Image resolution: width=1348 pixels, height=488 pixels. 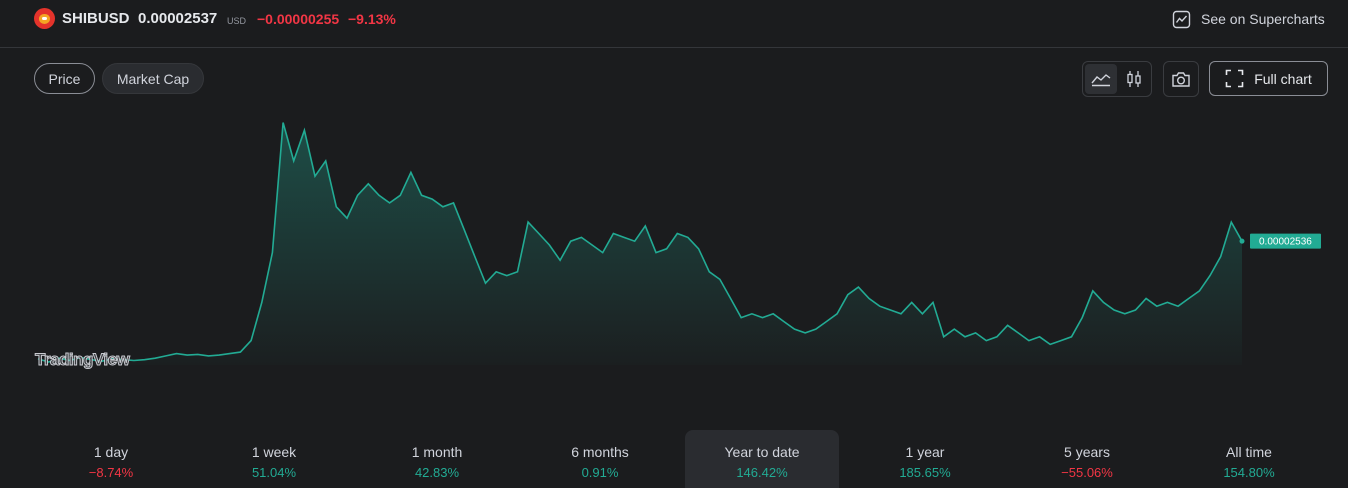 I want to click on range-value: −8.74%, so click(x=111, y=472).